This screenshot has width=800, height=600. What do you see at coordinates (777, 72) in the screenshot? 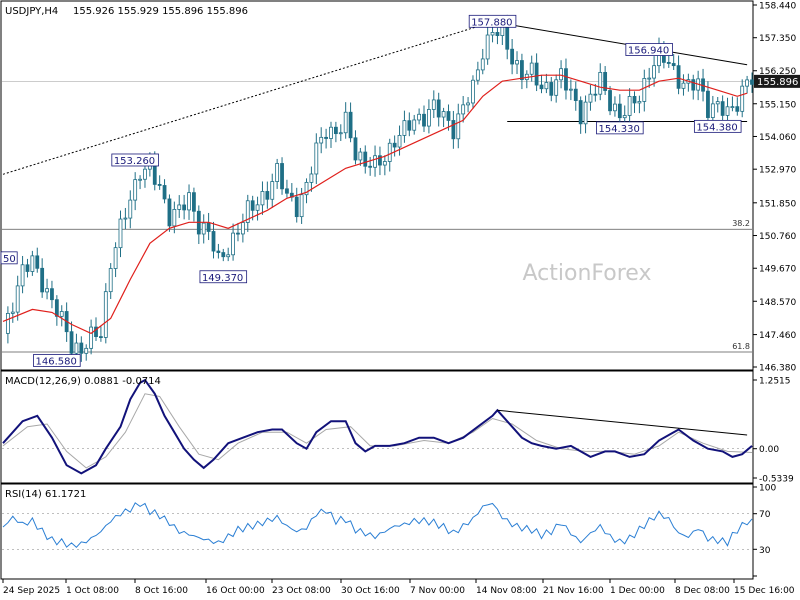
I see `price-y-tick-label: 156.250` at bounding box center [777, 72].